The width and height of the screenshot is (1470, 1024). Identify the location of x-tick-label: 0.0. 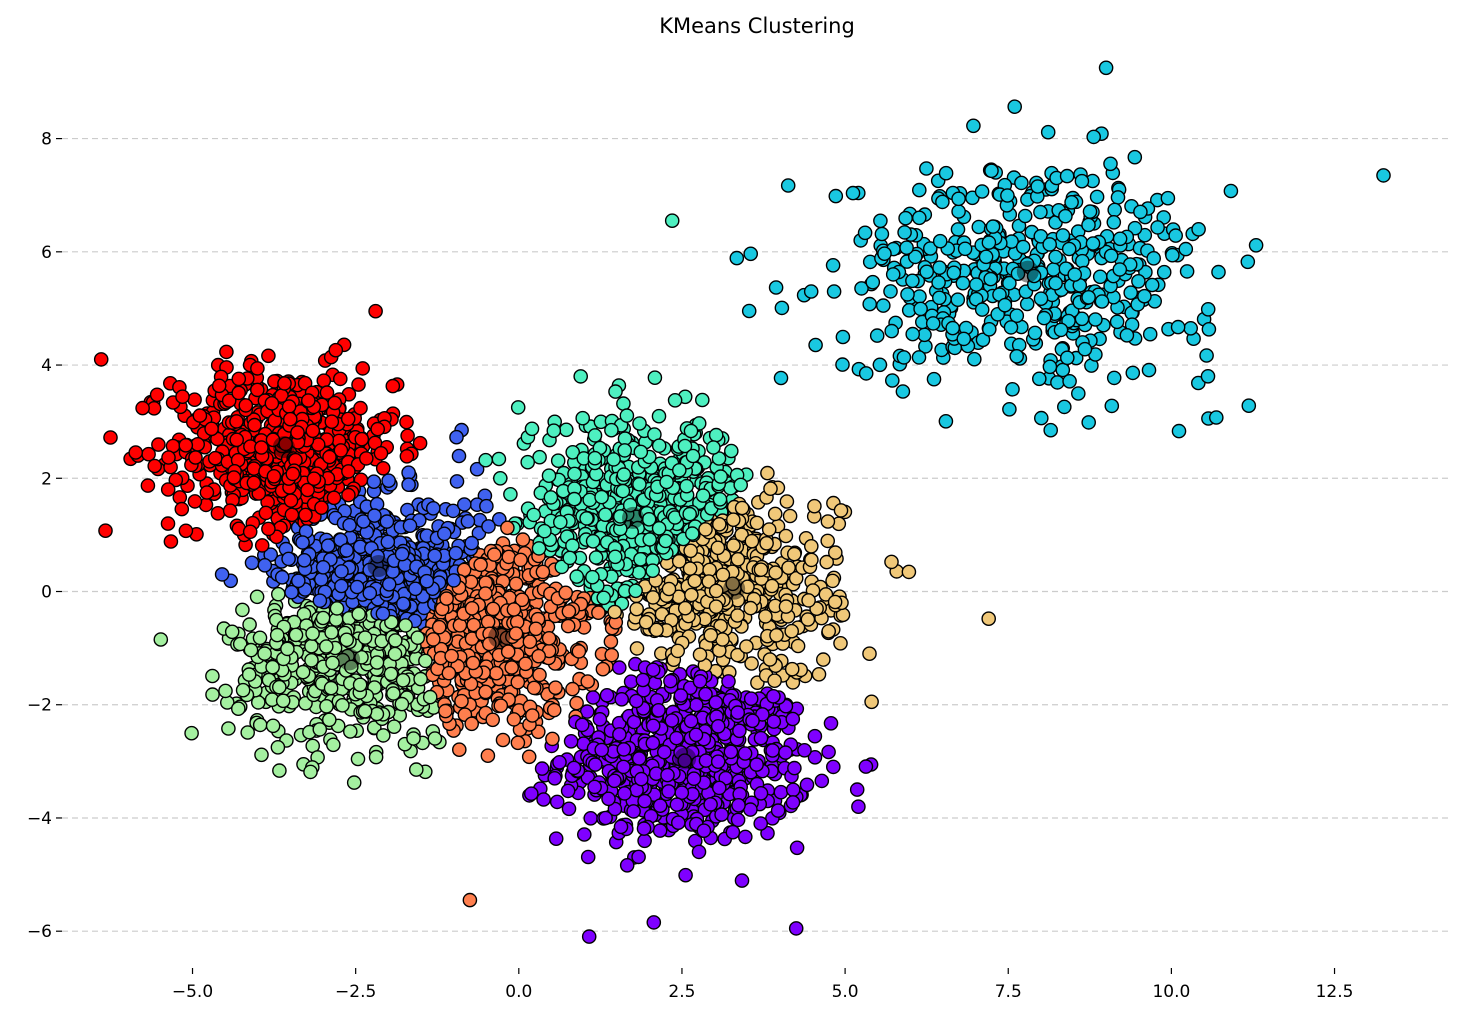
(518, 992).